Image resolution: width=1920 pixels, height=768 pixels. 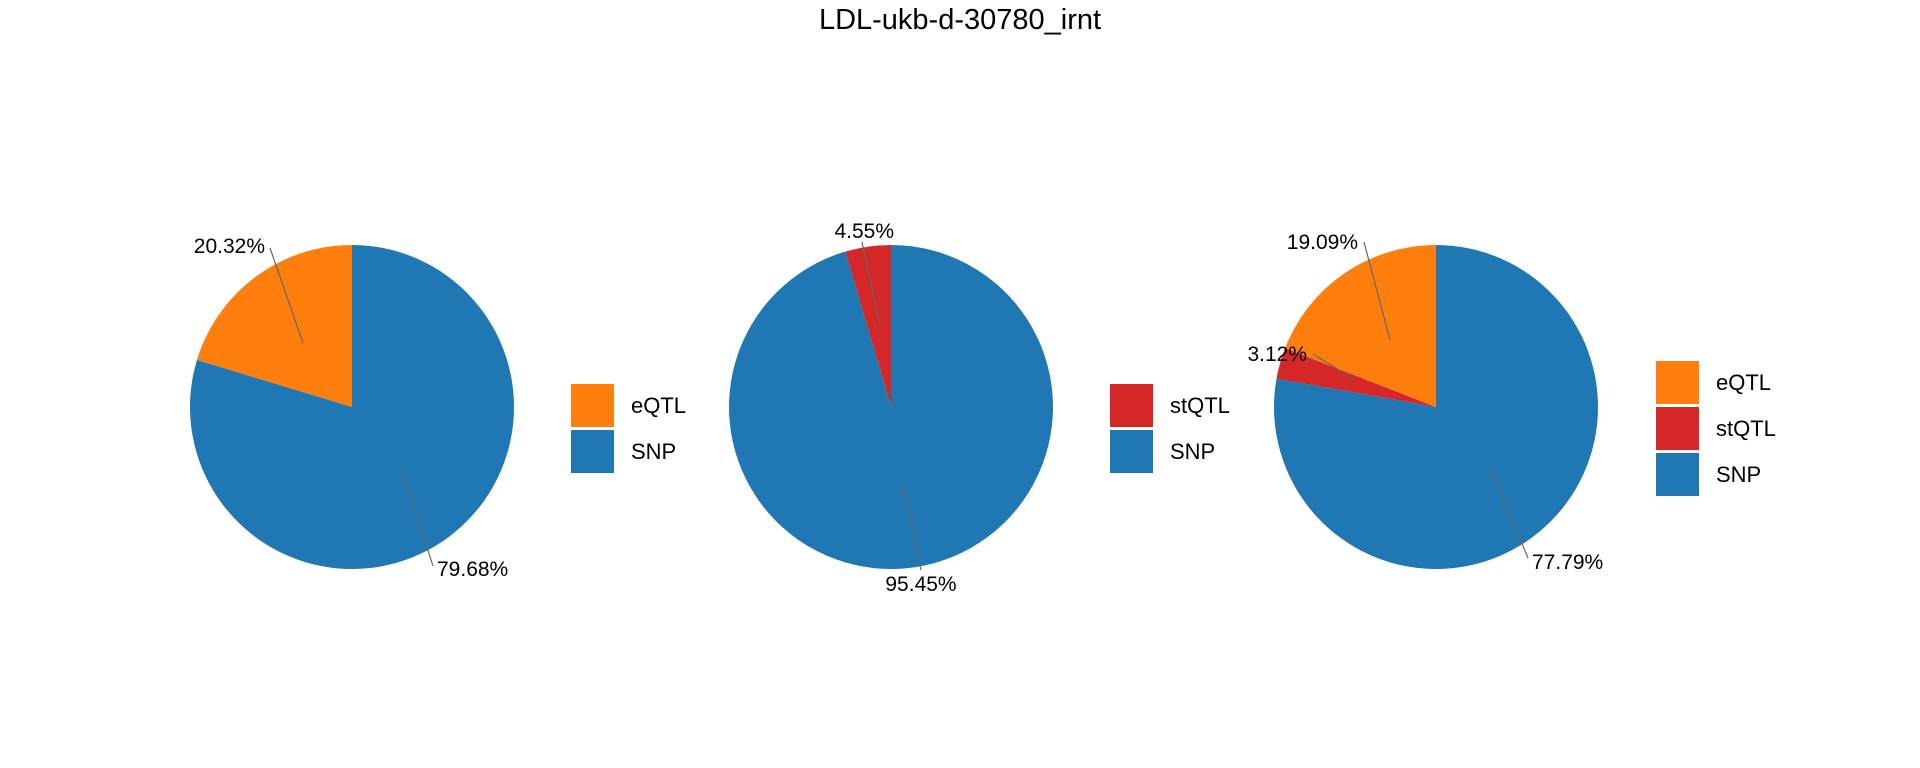 What do you see at coordinates (1277, 354) in the screenshot?
I see `slice-percent-label: 3.12%` at bounding box center [1277, 354].